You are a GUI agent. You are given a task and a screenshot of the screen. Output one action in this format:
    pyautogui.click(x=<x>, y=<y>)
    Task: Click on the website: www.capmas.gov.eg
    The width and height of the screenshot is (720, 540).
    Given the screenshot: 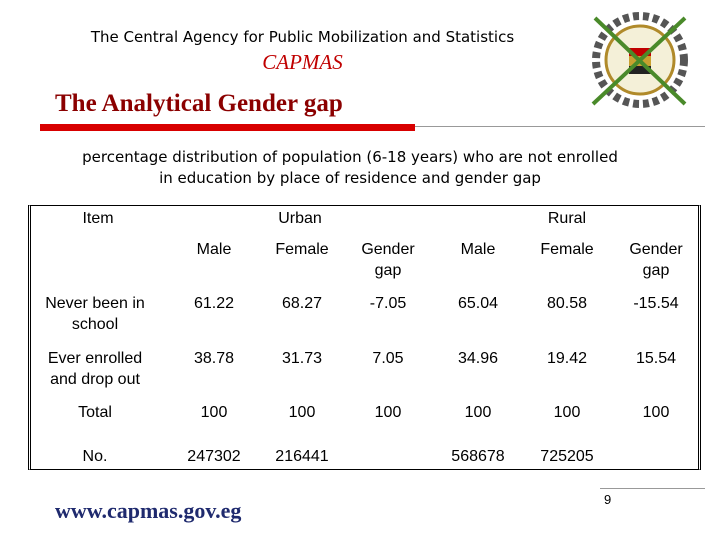 What is the action you would take?
    pyautogui.click(x=148, y=510)
    